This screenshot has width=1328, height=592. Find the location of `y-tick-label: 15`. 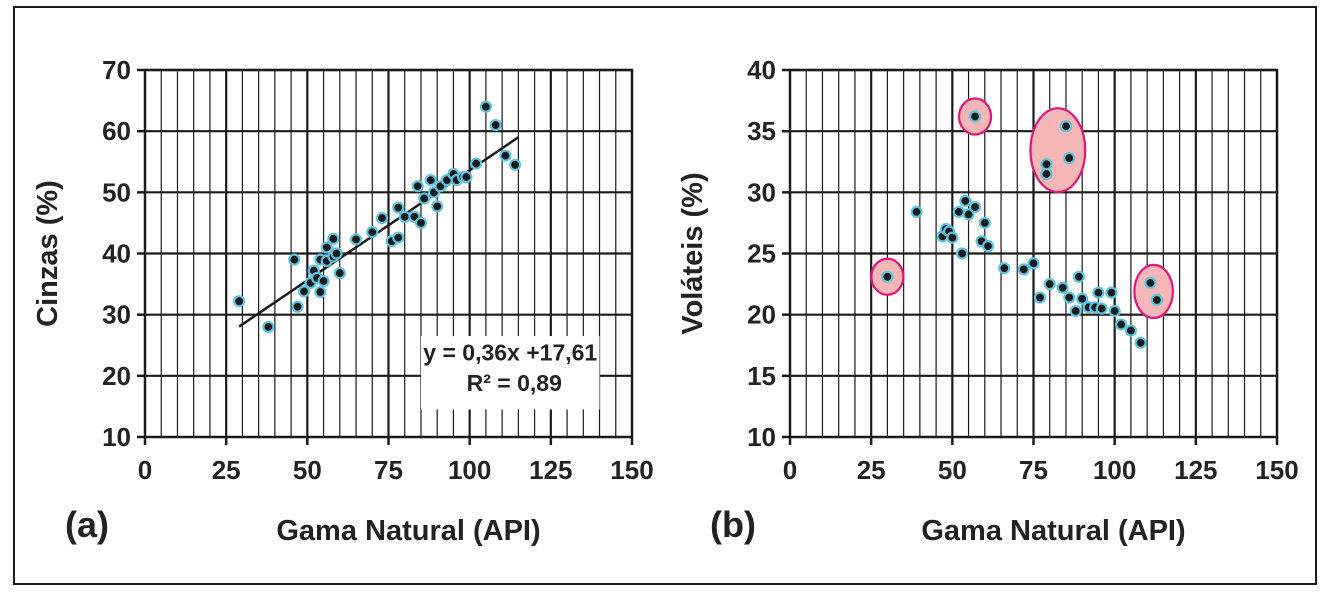

y-tick-label: 15 is located at coordinates (761, 376).